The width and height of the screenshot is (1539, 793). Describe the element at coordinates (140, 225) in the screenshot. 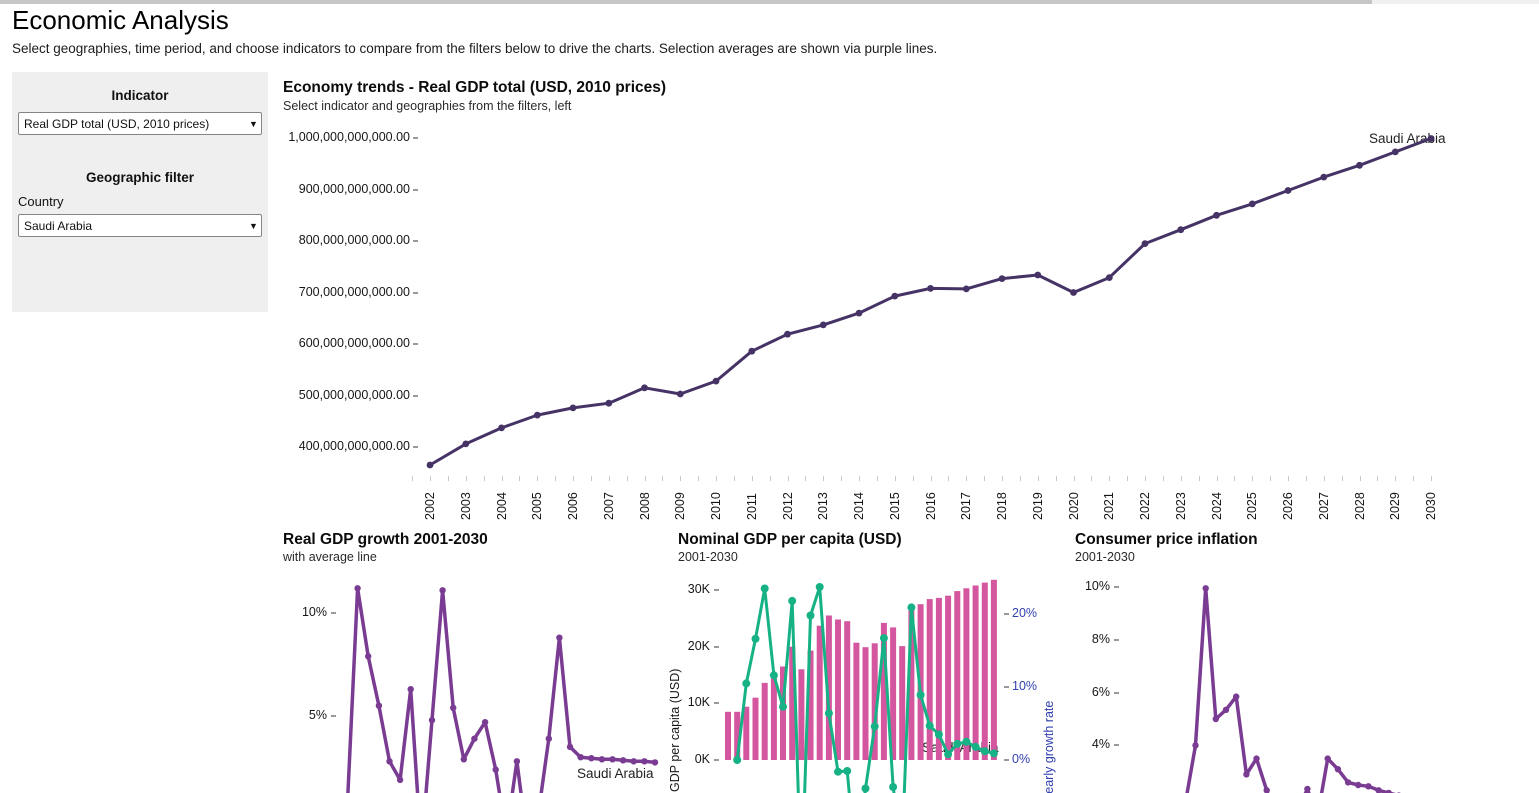

I see `country-select: Saudi Arabia` at that location.